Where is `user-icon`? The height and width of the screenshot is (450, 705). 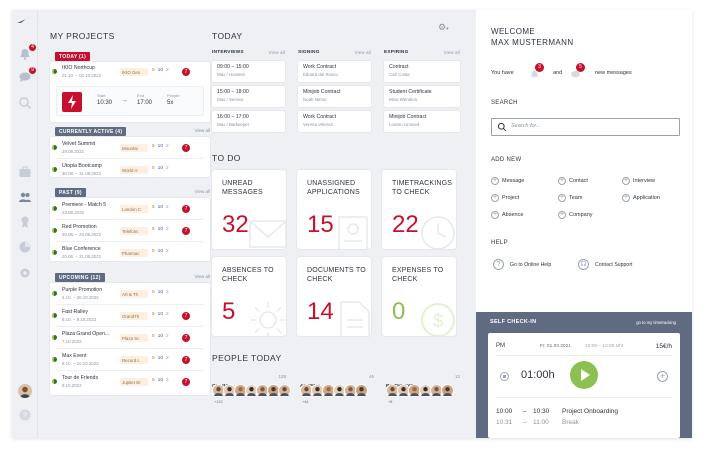 user-icon is located at coordinates (25, 391).